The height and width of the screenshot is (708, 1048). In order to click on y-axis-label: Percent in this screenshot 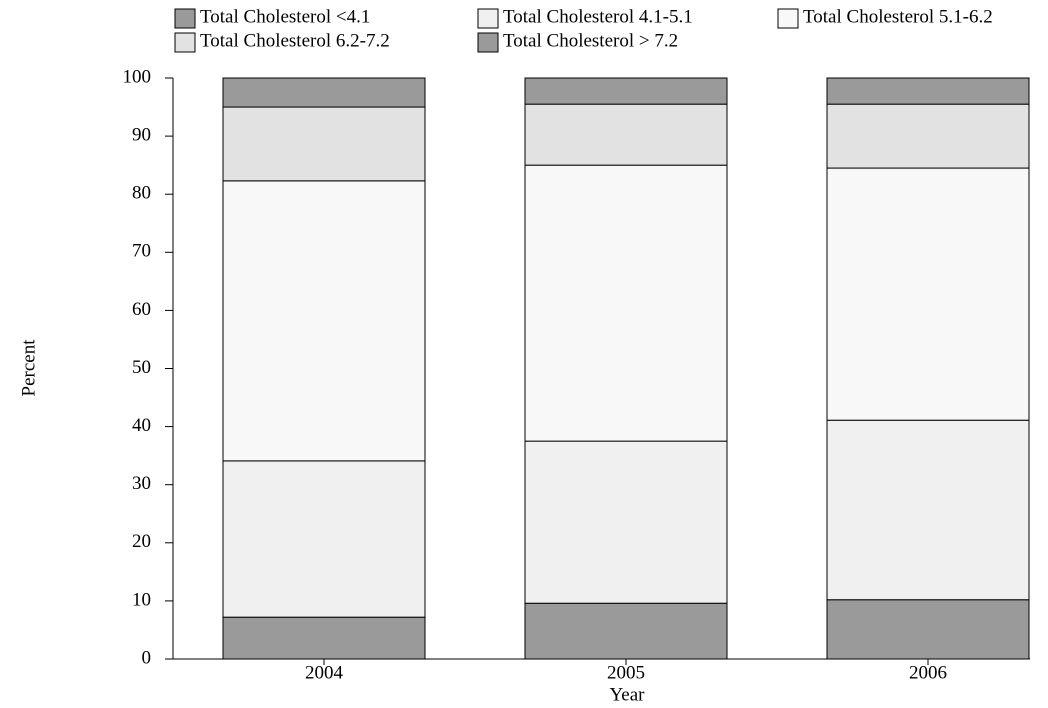, I will do `click(28, 368)`.